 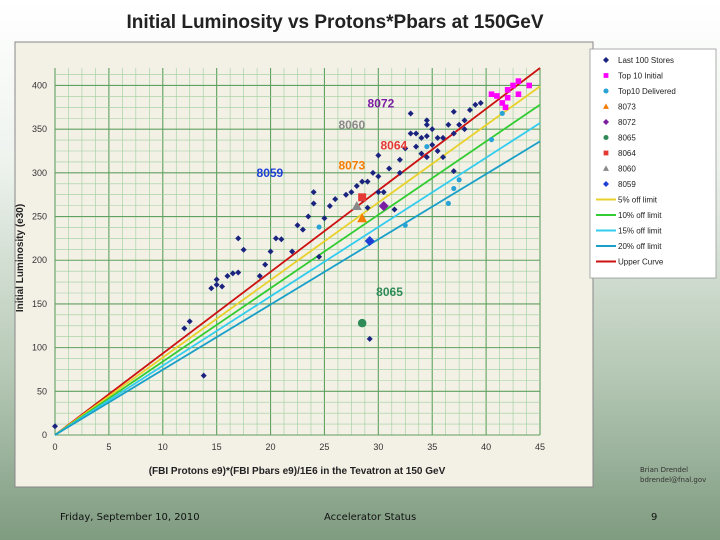 I want to click on legend-label: Top10 Delivered, so click(x=647, y=91).